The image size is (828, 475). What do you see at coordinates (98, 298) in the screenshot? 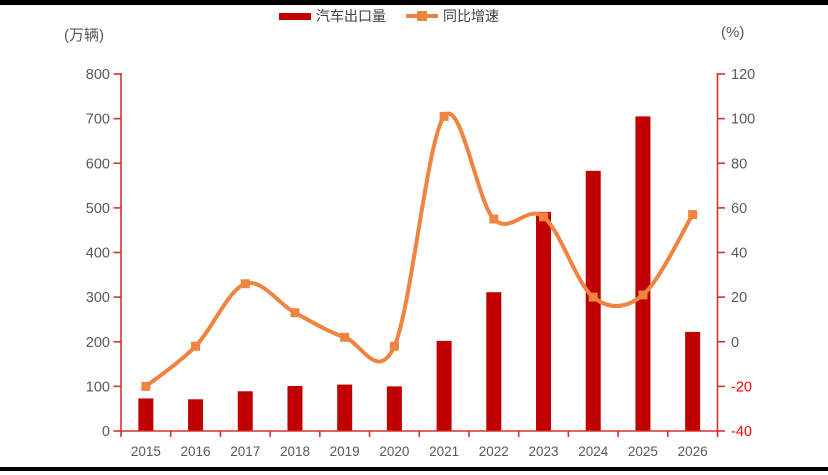
I see `left-axis-tick-label: 300` at bounding box center [98, 298].